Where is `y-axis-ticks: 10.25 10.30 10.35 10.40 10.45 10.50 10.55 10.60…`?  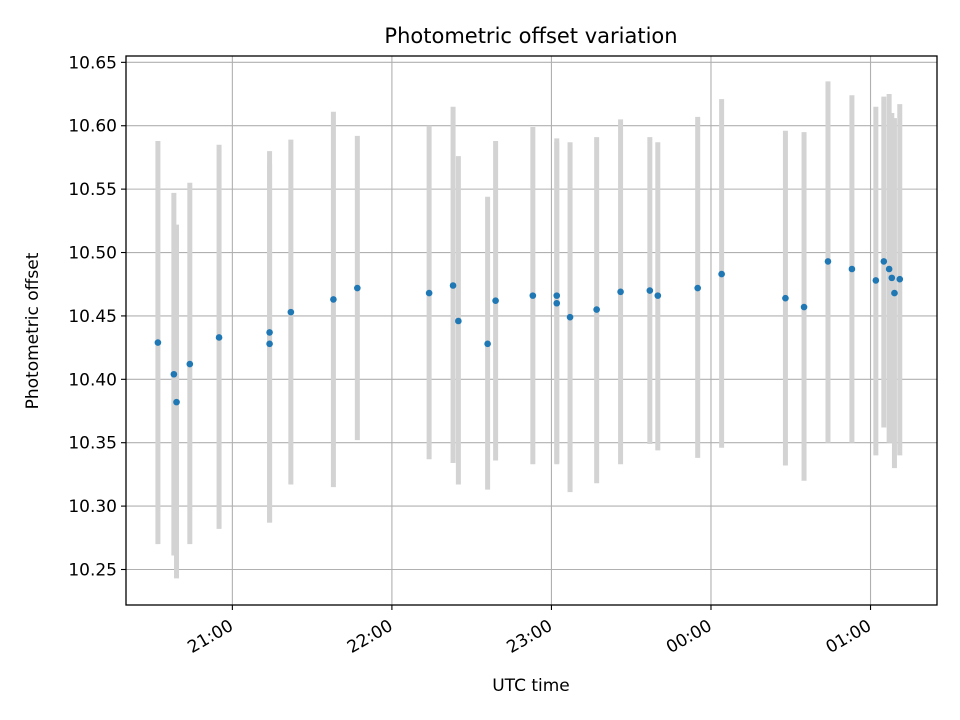 y-axis-ticks: 10.25 10.30 10.35 10.40 10.45 10.50 10.55 10.60… is located at coordinates (97, 316).